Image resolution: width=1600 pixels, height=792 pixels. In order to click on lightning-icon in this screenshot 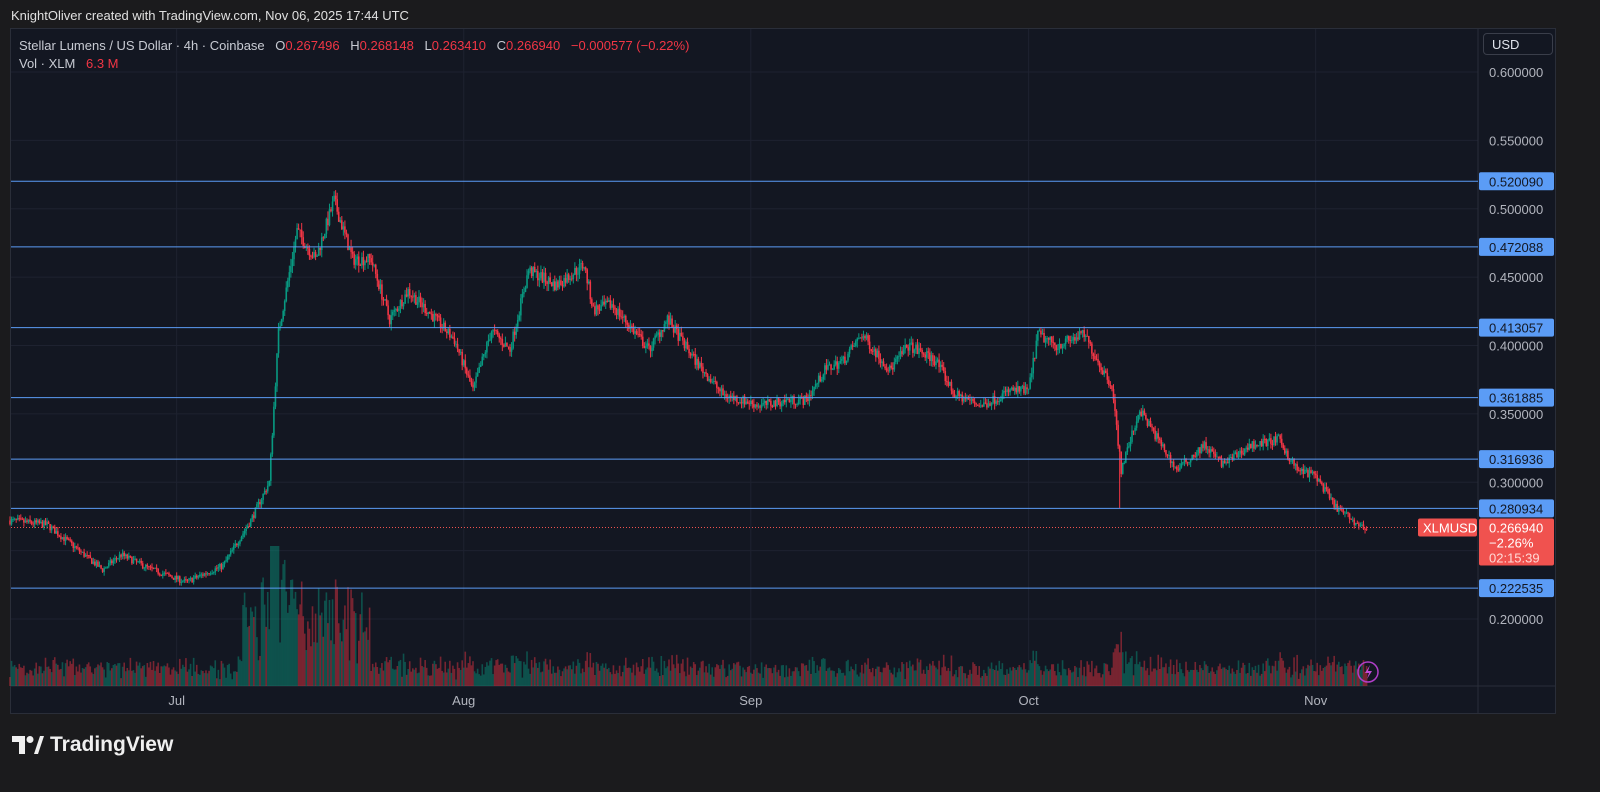, I will do `click(1368, 672)`.